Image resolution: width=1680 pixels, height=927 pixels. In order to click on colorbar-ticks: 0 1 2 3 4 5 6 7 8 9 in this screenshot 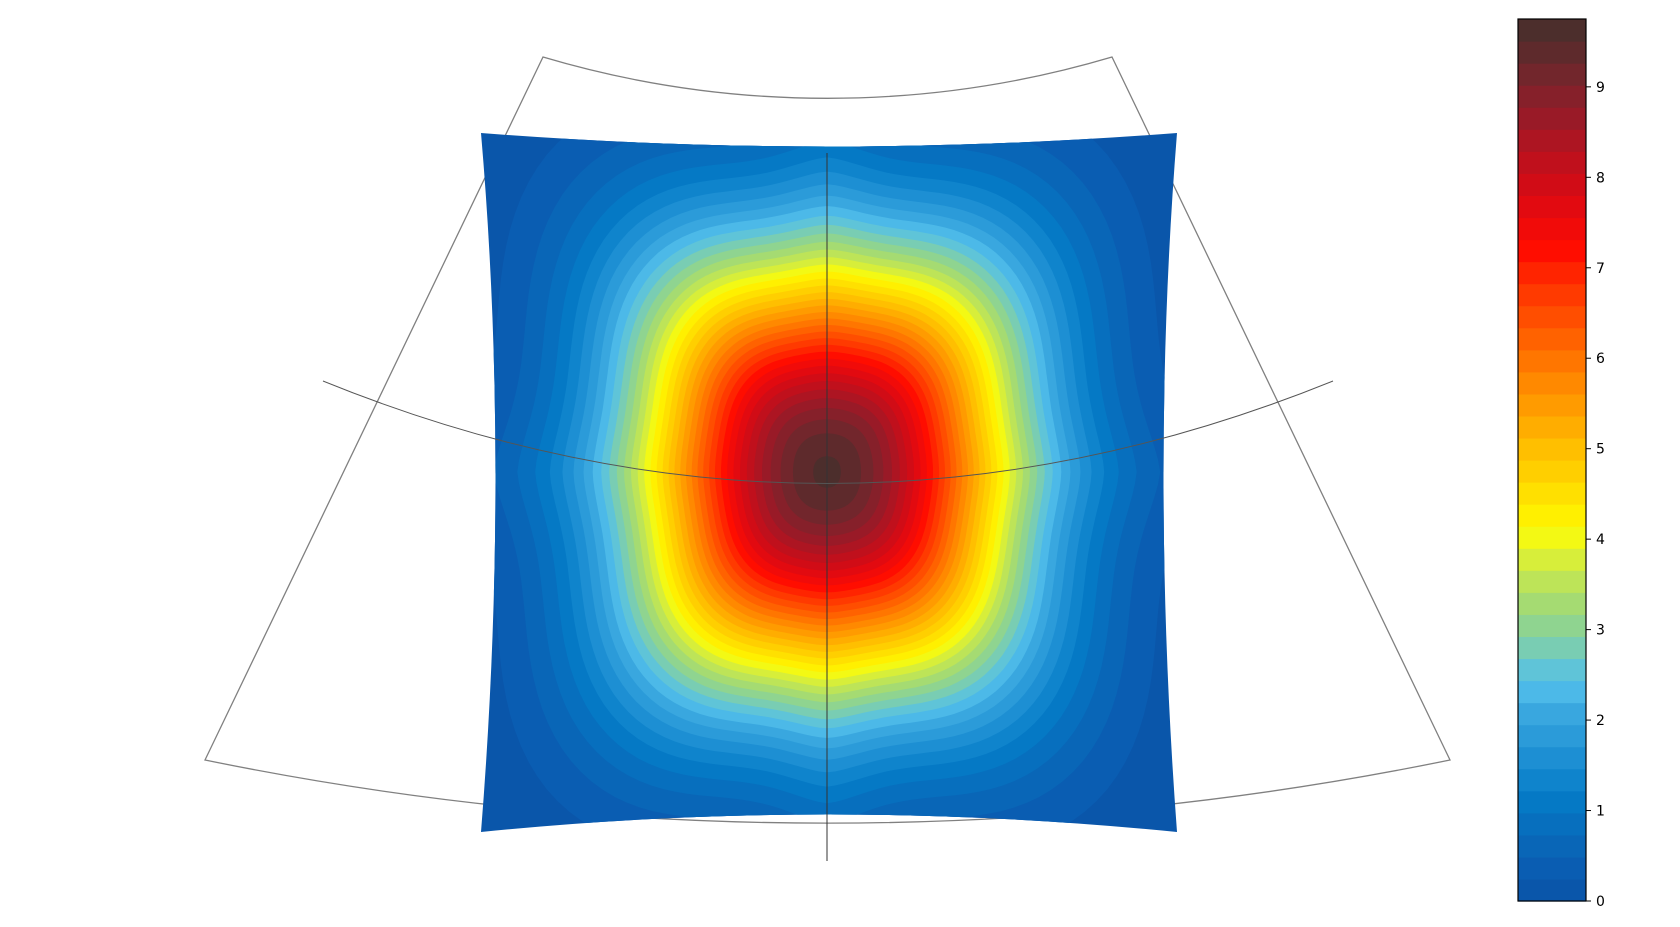, I will do `click(1595, 495)`.